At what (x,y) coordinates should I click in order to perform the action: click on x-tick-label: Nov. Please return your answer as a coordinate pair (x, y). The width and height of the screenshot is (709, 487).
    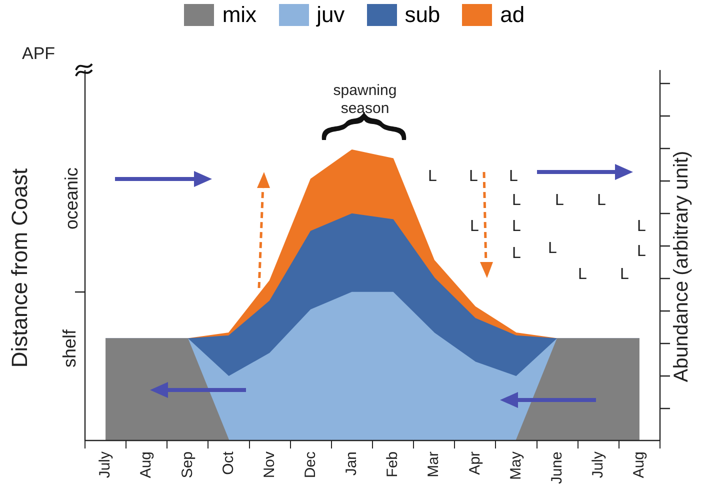
    Looking at the image, I should click on (269, 464).